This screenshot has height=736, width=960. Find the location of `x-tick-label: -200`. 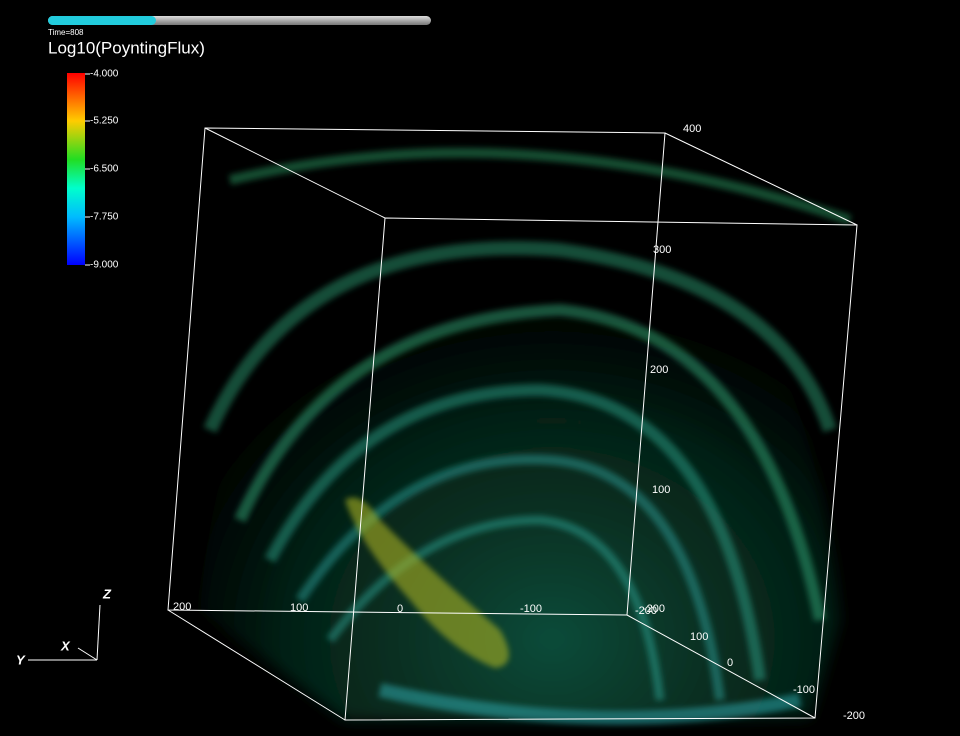

x-tick-label: -200 is located at coordinates (654, 609).